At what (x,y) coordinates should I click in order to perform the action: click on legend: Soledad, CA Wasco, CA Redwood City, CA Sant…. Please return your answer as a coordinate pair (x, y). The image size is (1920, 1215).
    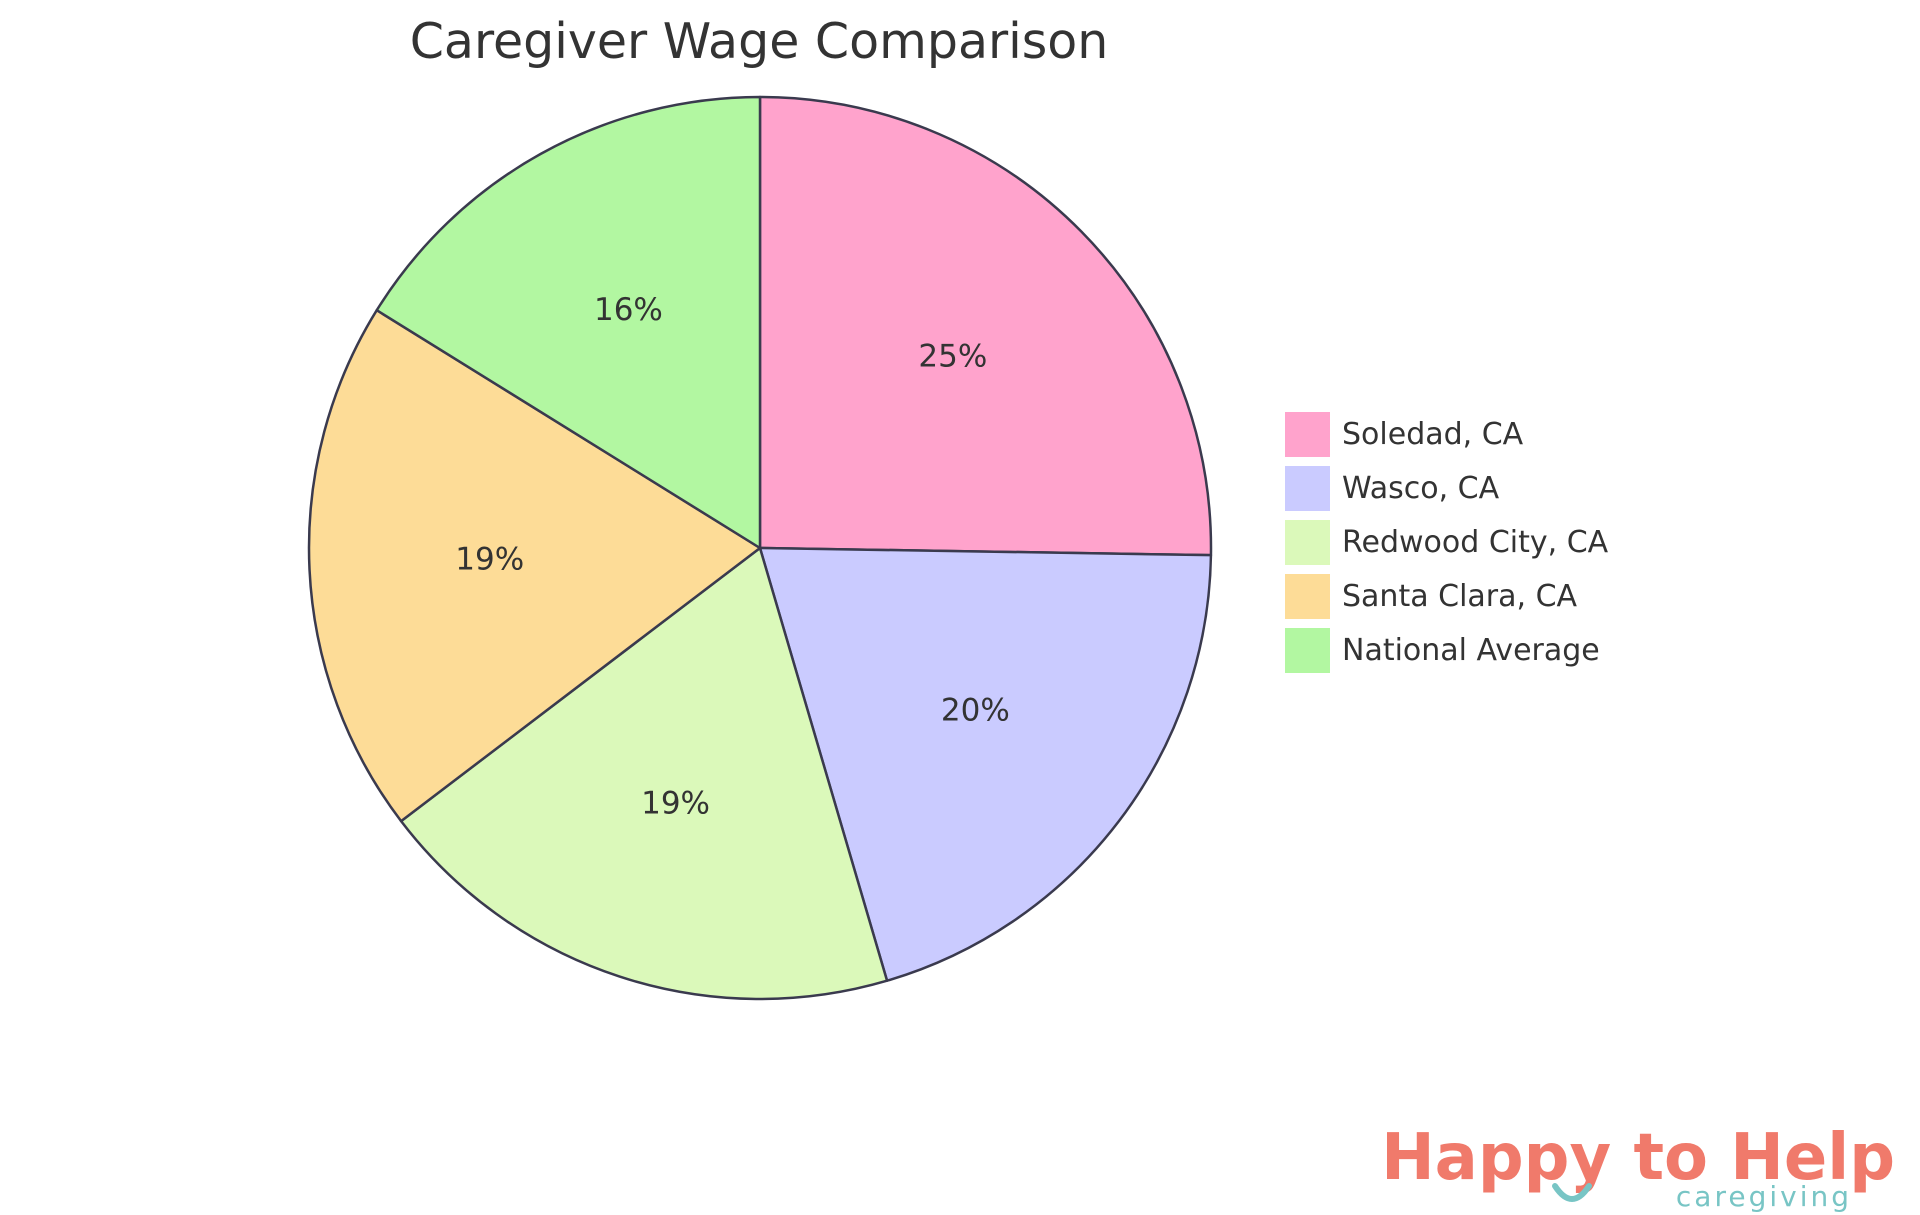
    Looking at the image, I should click on (1447, 542).